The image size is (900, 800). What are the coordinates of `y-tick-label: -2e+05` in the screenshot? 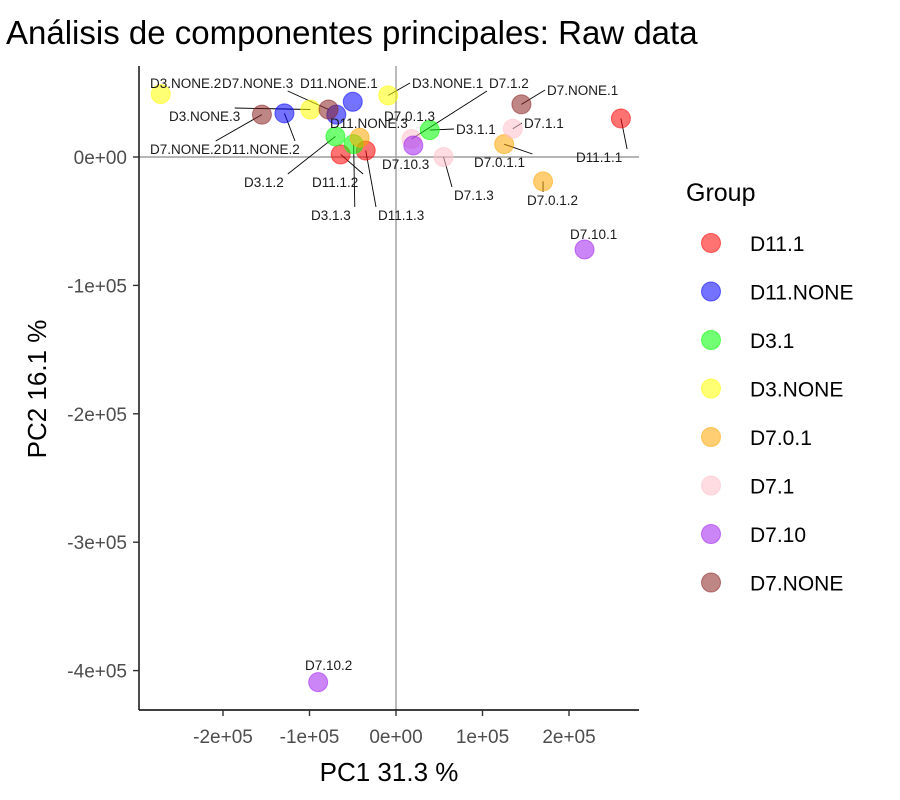 It's located at (97, 415).